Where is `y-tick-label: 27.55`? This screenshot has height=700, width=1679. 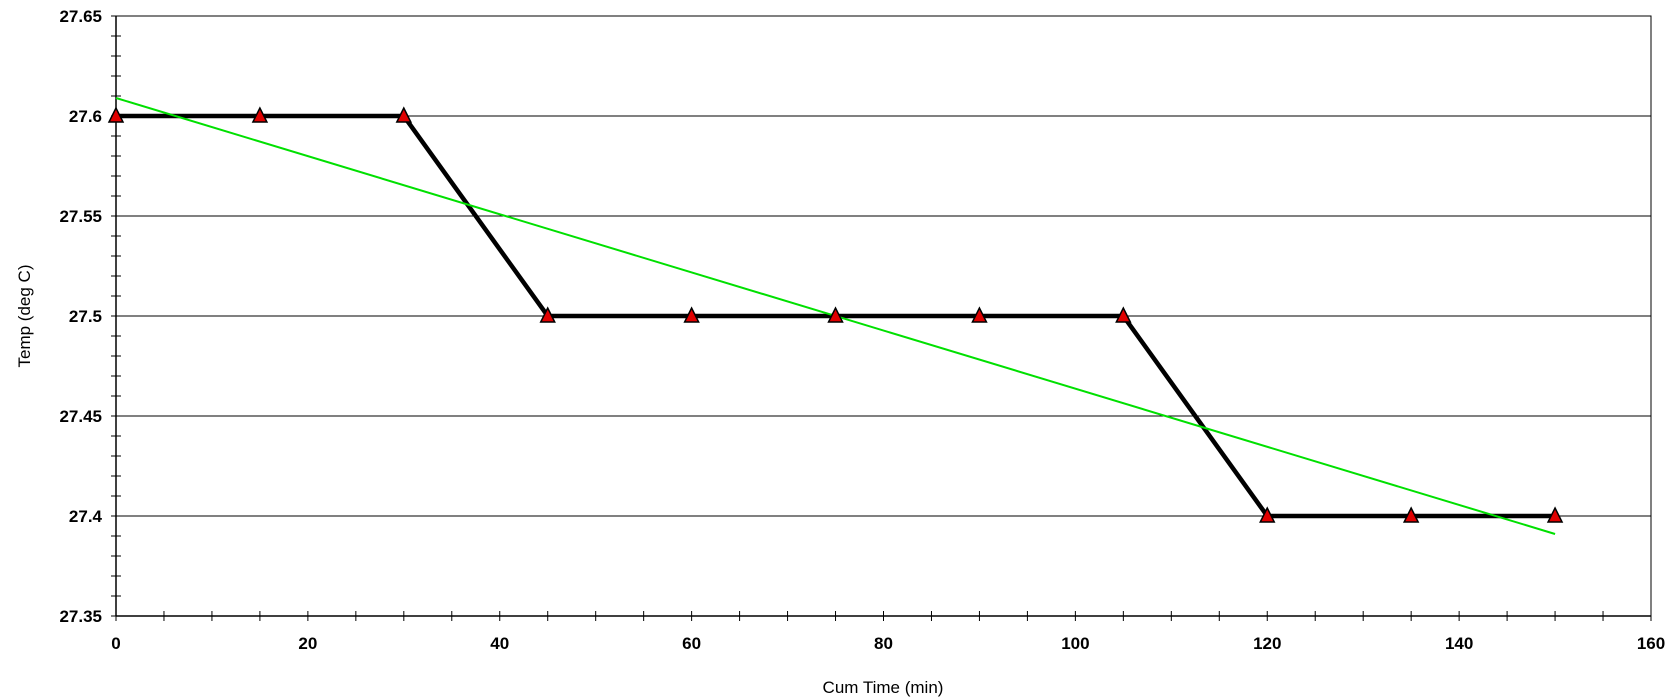
y-tick-label: 27.55 is located at coordinates (80, 216).